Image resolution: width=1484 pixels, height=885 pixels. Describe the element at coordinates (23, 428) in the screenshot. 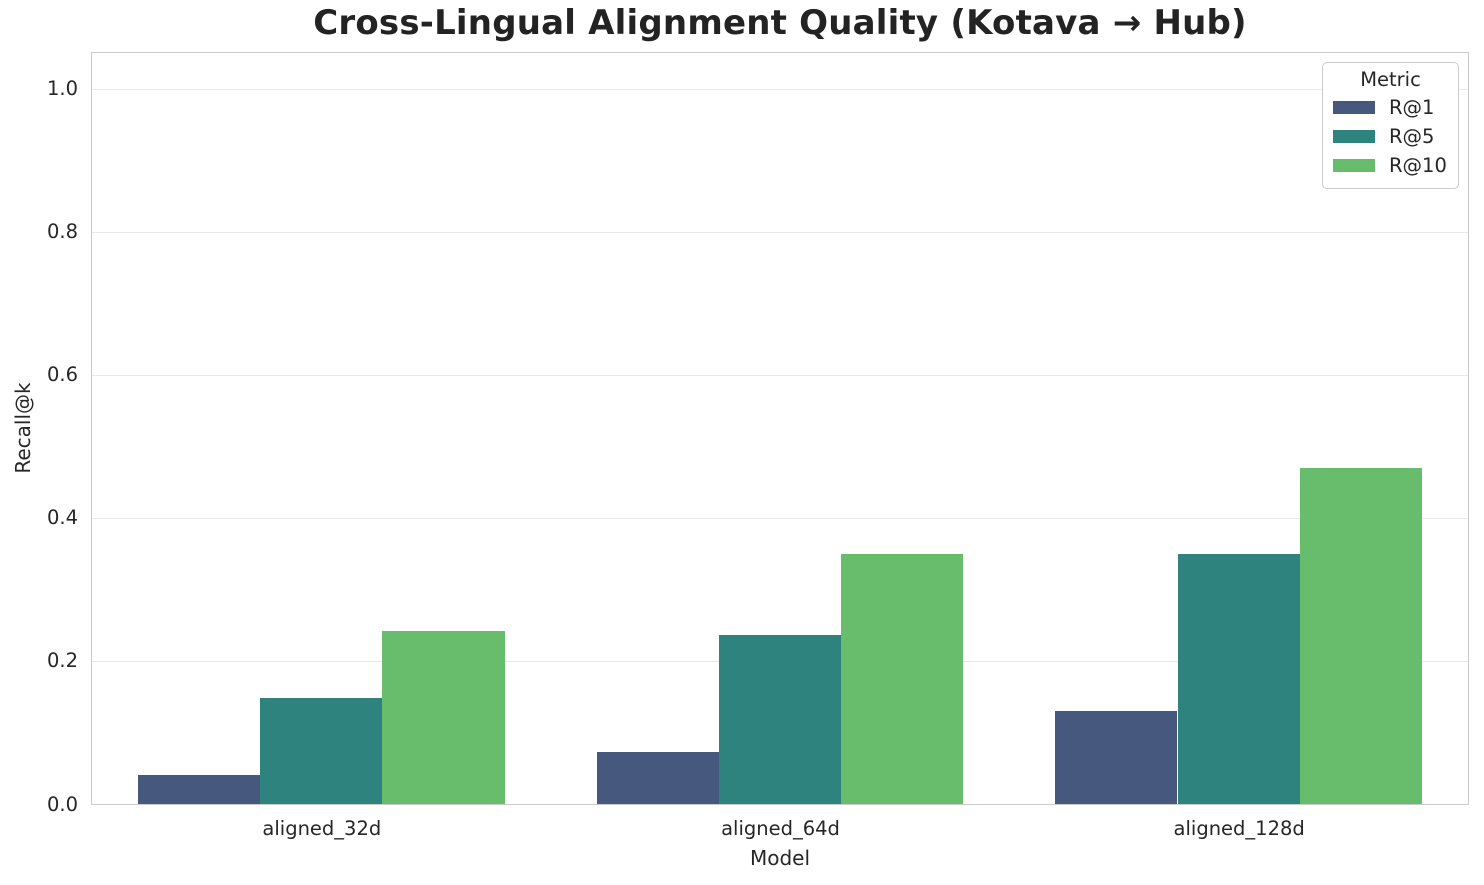

I see `y-axis-label: Recall@k` at that location.